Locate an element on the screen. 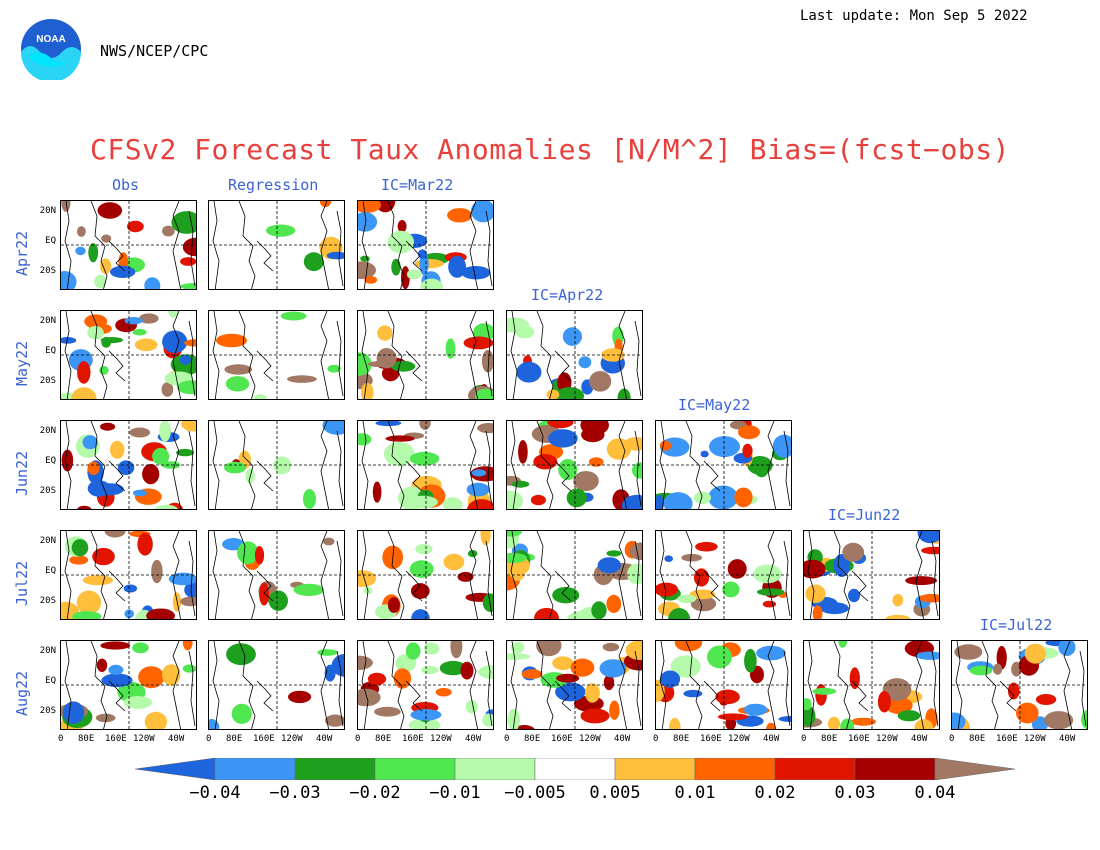  column-label-3: IC=Apr22 is located at coordinates (567, 295).